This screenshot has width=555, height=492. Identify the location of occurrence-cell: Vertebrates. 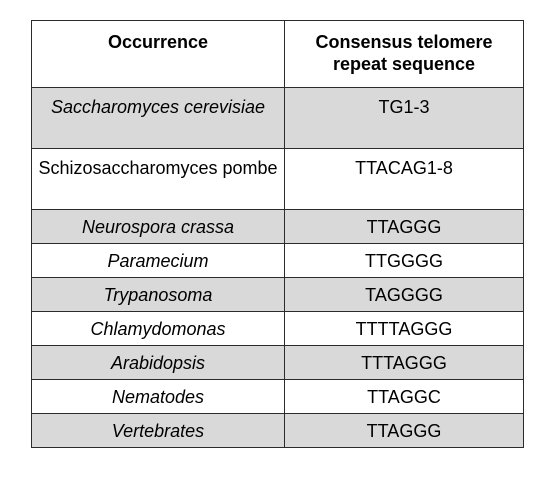
(158, 430).